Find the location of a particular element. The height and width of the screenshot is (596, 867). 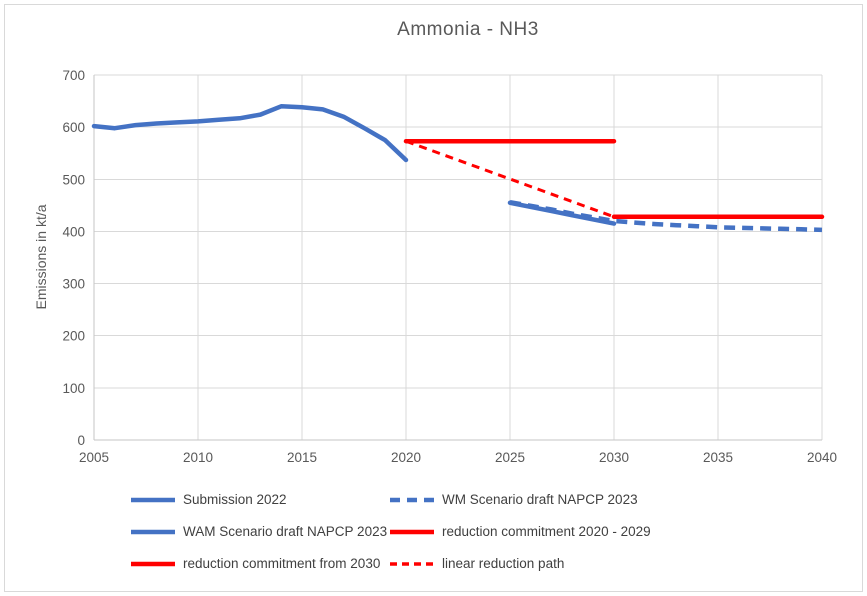

chart-title: Ammonia - NH3 is located at coordinates (468, 29).